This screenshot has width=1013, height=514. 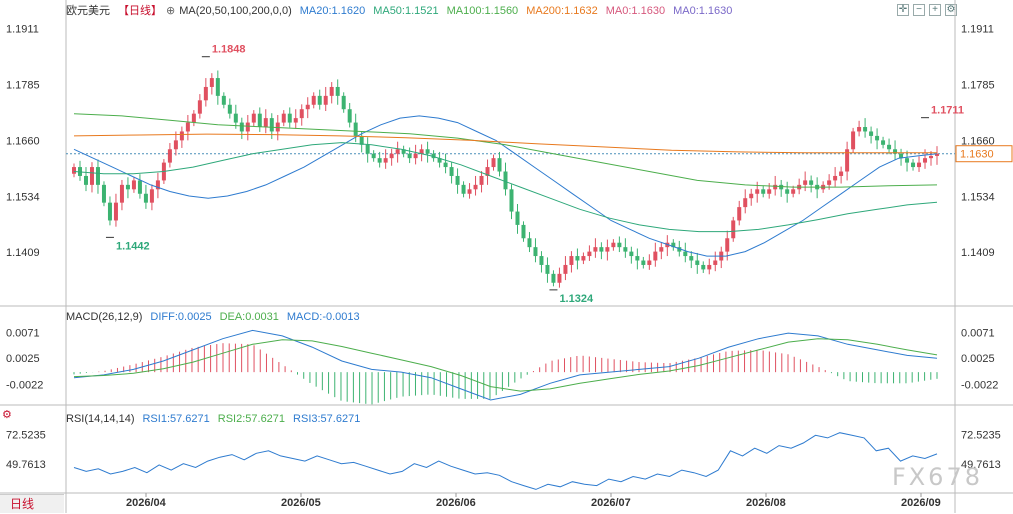 What do you see at coordinates (229, 50) in the screenshot?
I see `annotation-label-0: 1.1848` at bounding box center [229, 50].